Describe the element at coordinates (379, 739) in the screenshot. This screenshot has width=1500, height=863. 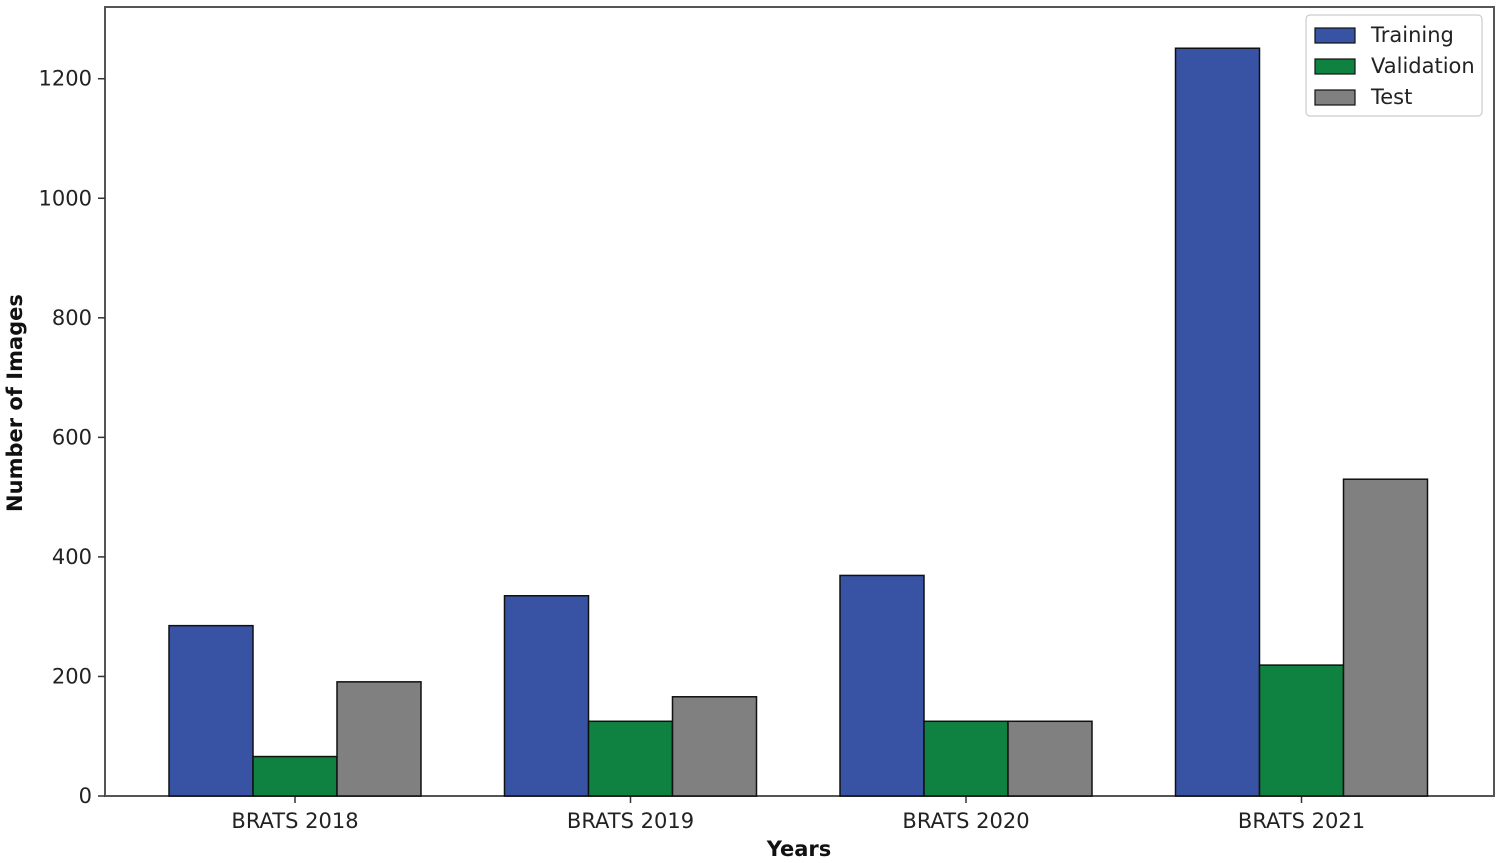
I see `bar-test-brats-2018` at that location.